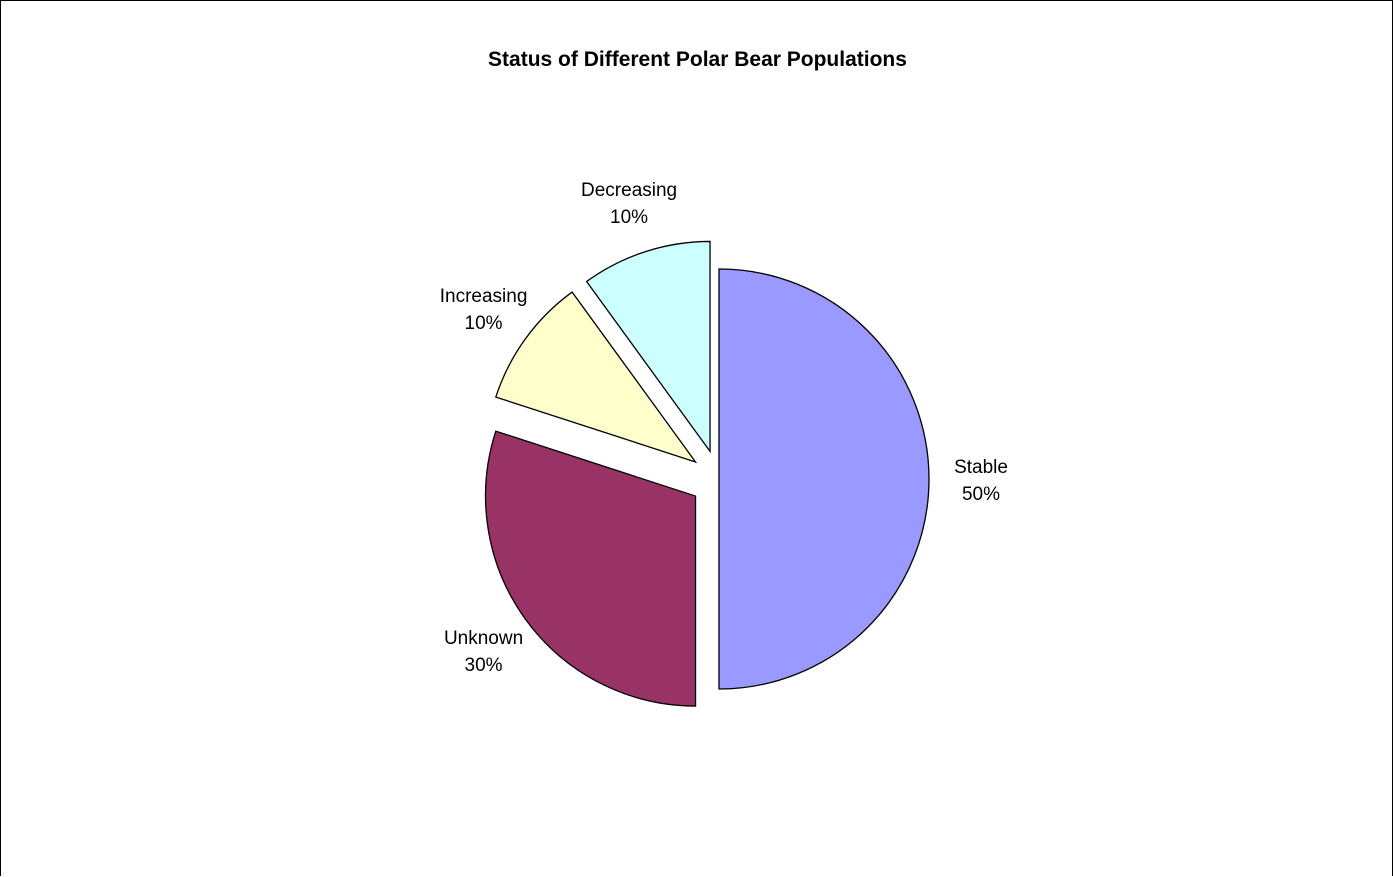  Describe the element at coordinates (981, 494) in the screenshot. I see `slice-label-value: 50%` at that location.